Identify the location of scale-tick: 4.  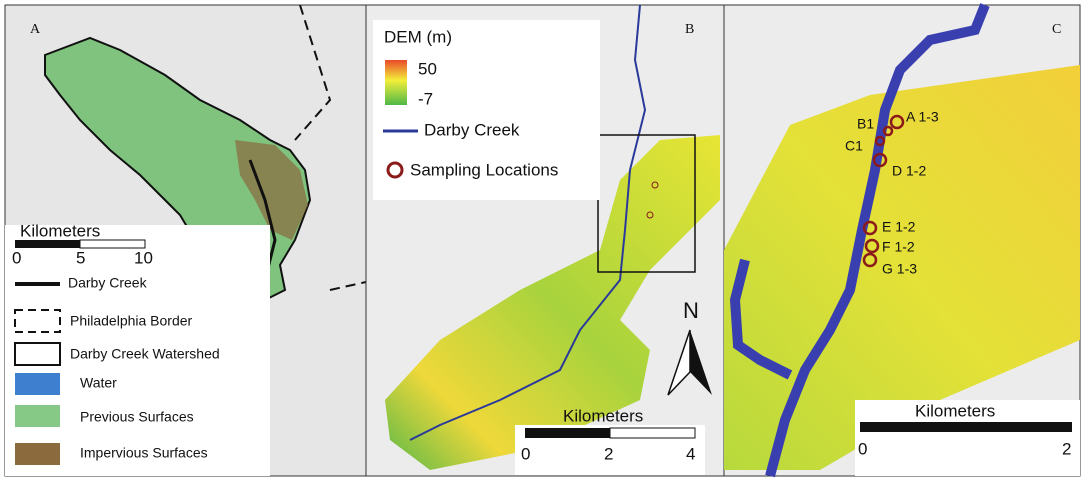
(690, 453).